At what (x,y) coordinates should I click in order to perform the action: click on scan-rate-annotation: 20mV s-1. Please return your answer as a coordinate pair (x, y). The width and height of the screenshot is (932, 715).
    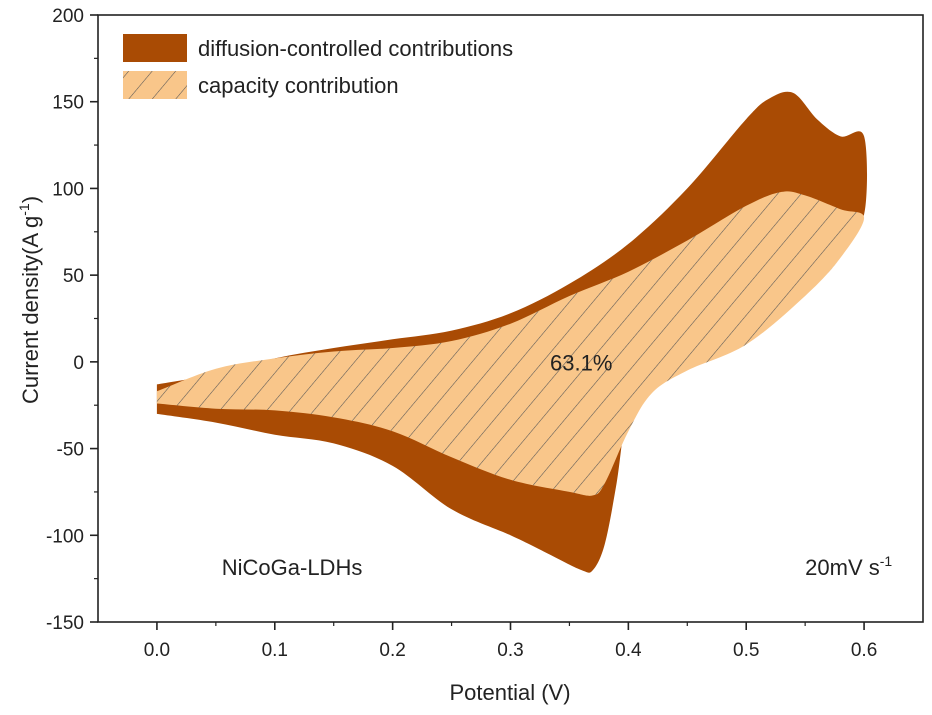
    Looking at the image, I should click on (848, 566).